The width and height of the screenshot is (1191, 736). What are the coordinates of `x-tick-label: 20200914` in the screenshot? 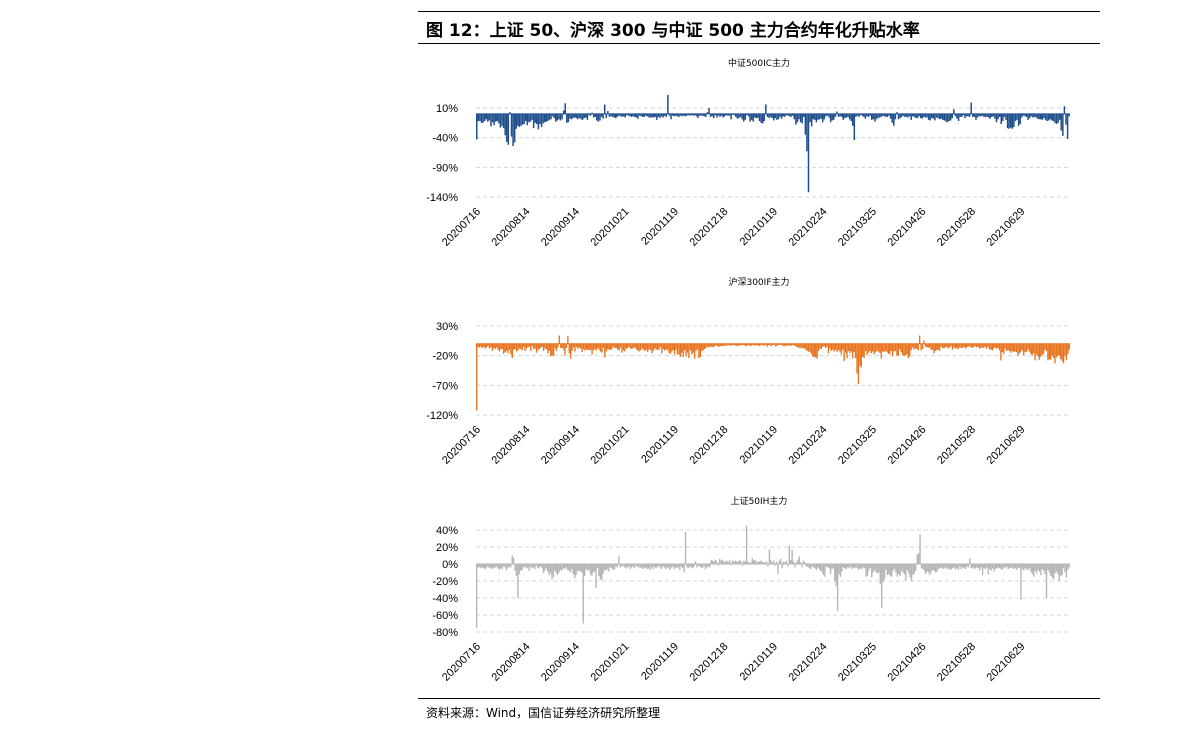 It's located at (560, 445).